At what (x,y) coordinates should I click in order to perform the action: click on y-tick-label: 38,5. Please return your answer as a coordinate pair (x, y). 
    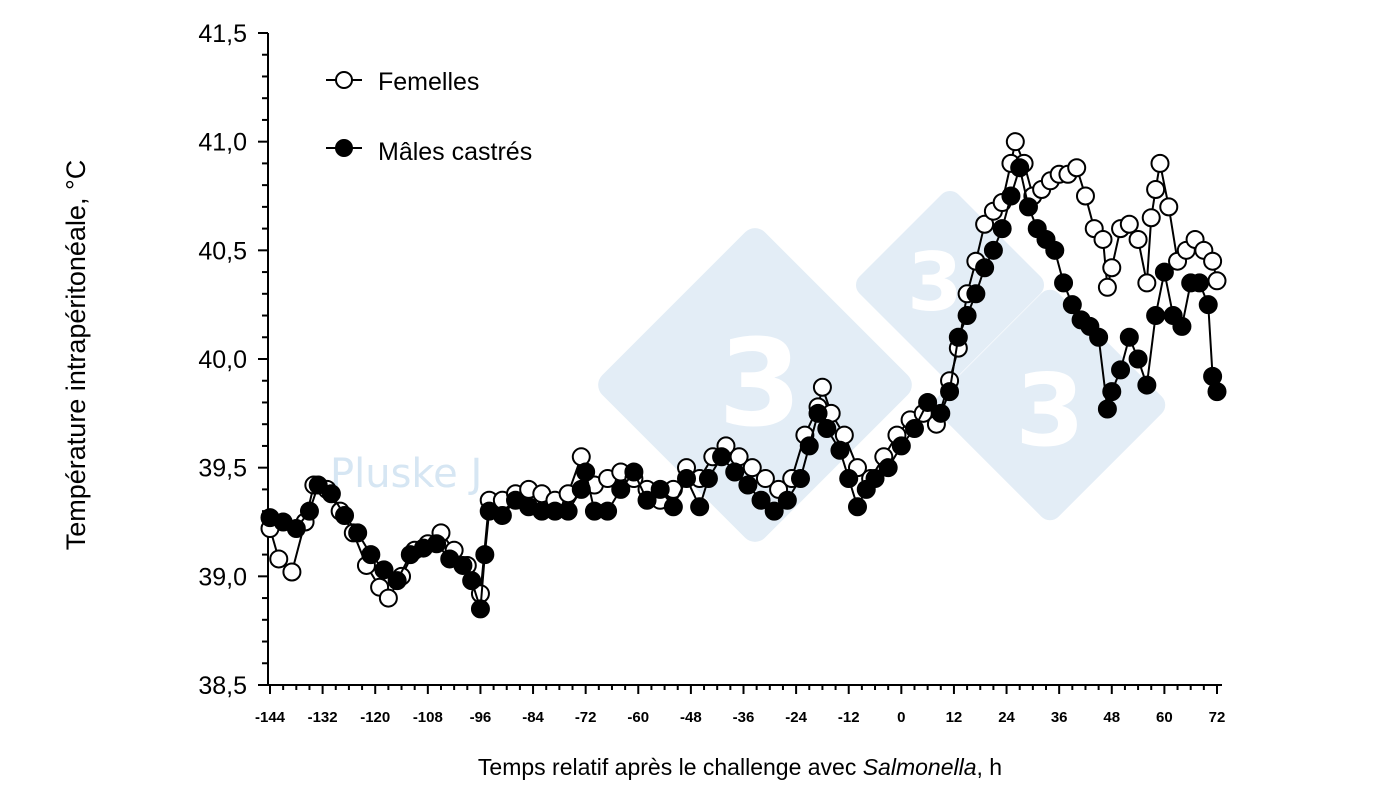
    Looking at the image, I should click on (222, 686).